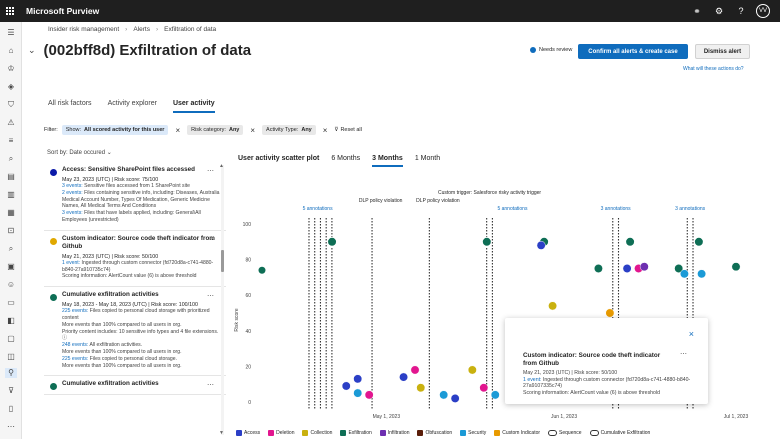 The image size is (780, 439). What do you see at coordinates (11, 86) in the screenshot?
I see `tag-icon: ◈` at bounding box center [11, 86].